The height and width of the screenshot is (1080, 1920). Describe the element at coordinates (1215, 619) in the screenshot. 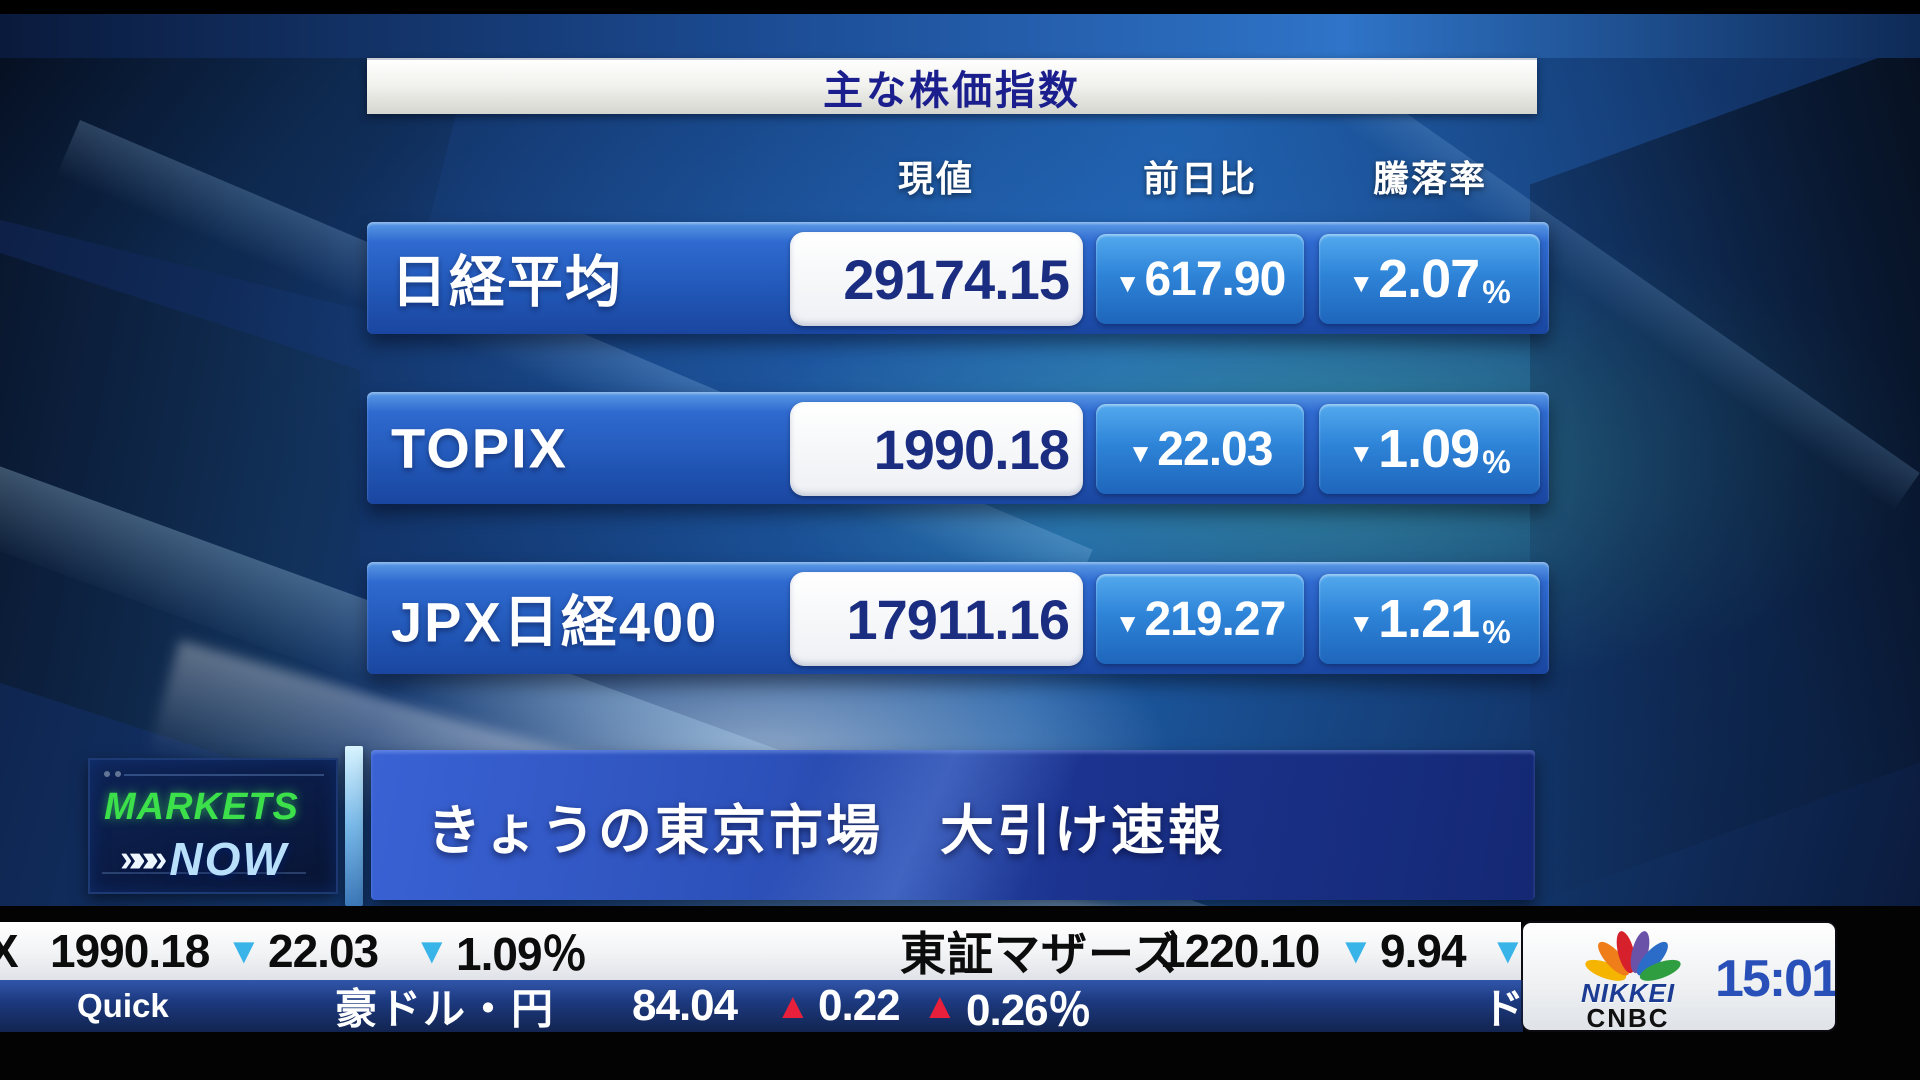

I see `change-value: 219.27` at that location.